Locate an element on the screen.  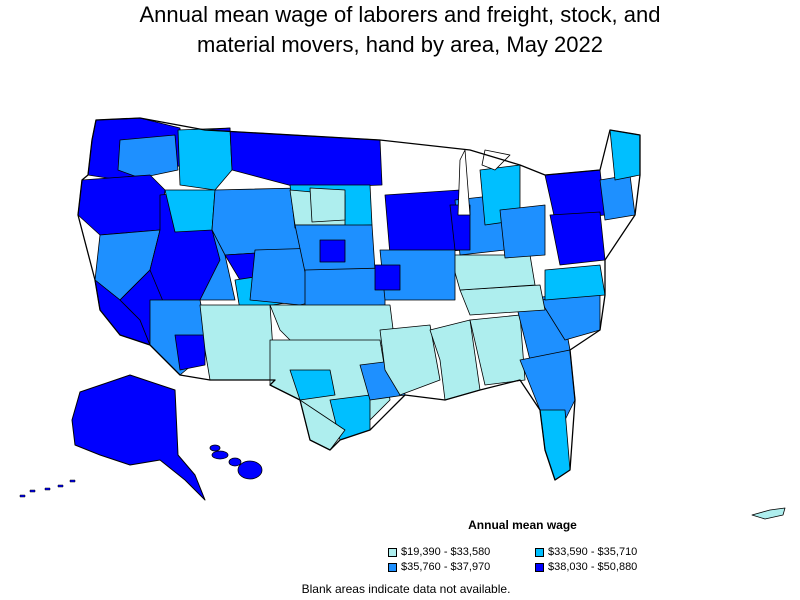
region-new-england-south is located at coordinates (617, 197).